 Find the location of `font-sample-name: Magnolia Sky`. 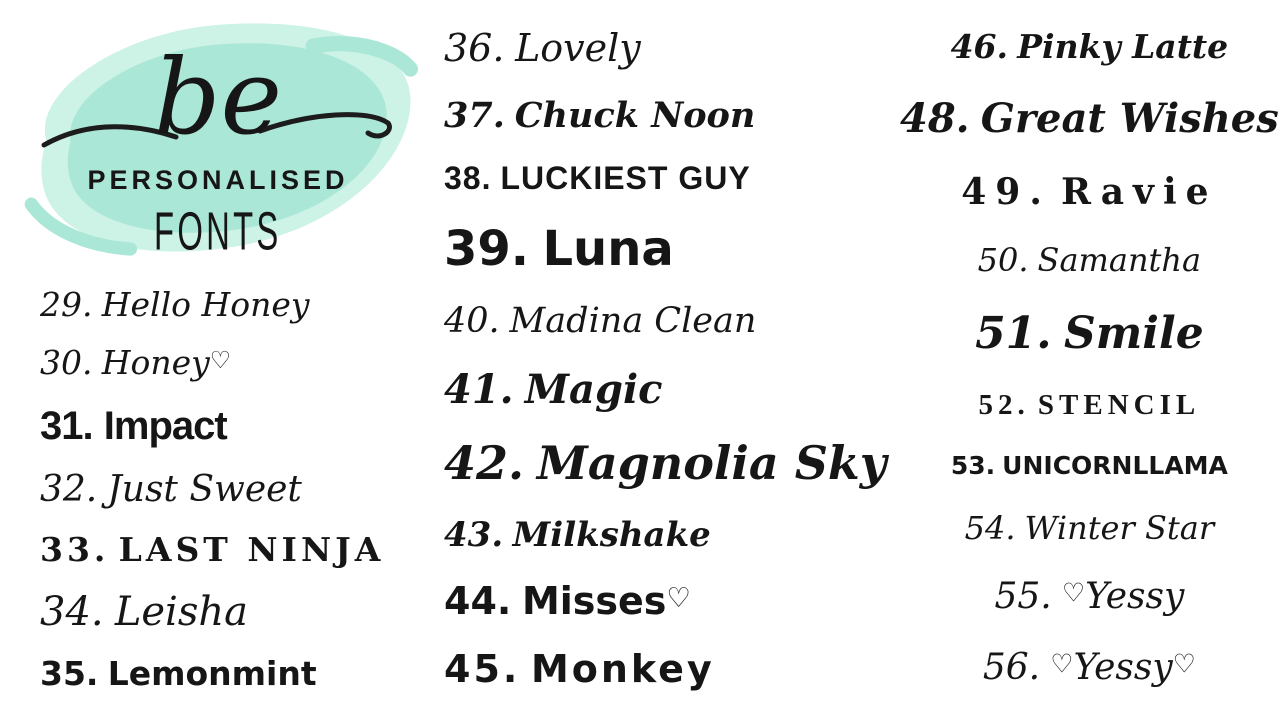

font-sample-name: Magnolia Sky is located at coordinates (711, 463).